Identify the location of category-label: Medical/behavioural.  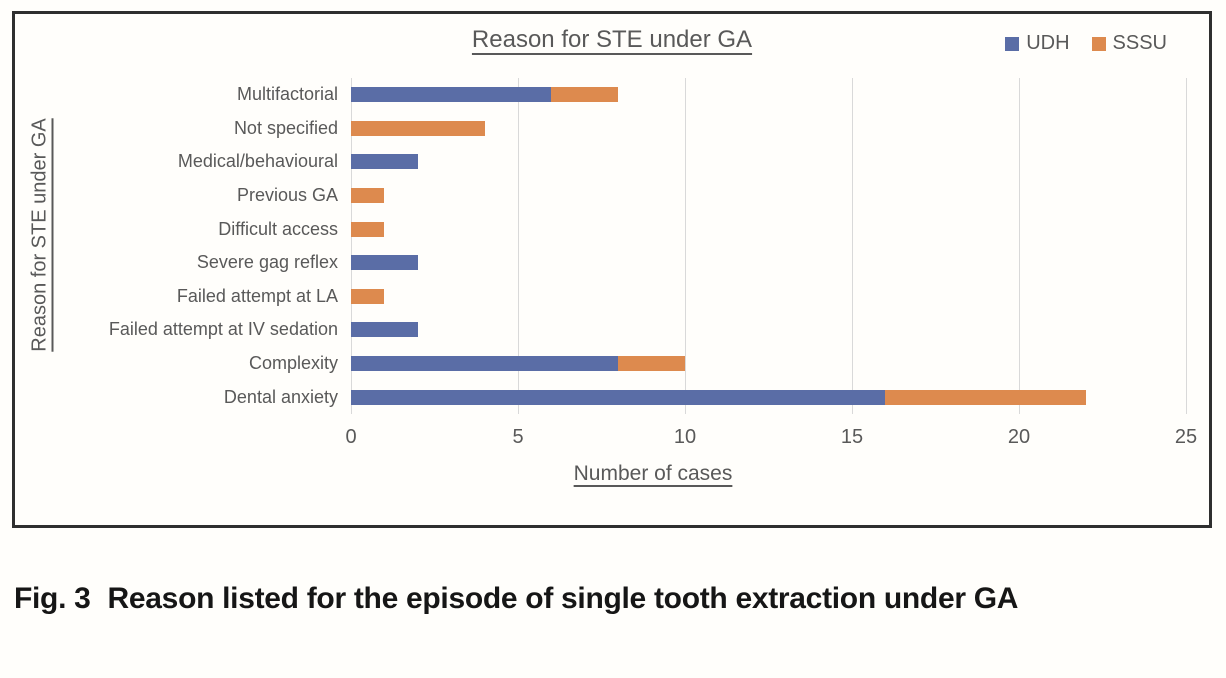
(257, 161).